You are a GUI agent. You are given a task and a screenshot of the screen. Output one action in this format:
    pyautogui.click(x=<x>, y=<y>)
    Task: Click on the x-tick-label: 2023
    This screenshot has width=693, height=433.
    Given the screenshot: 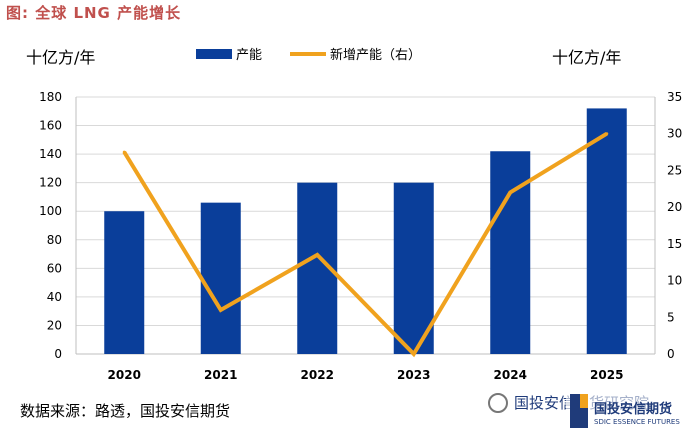 What is the action you would take?
    pyautogui.click(x=413, y=375)
    